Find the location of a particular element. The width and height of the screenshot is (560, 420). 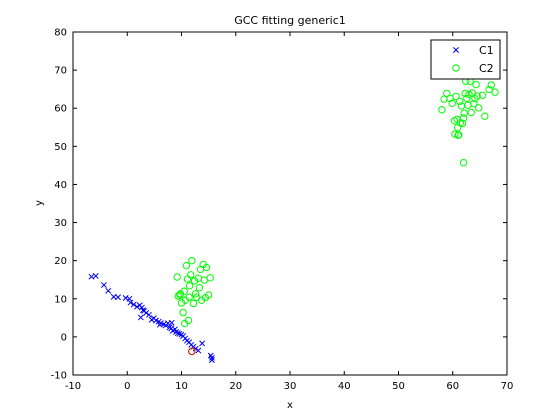

y-tick-label: 80 is located at coordinates (60, 33).